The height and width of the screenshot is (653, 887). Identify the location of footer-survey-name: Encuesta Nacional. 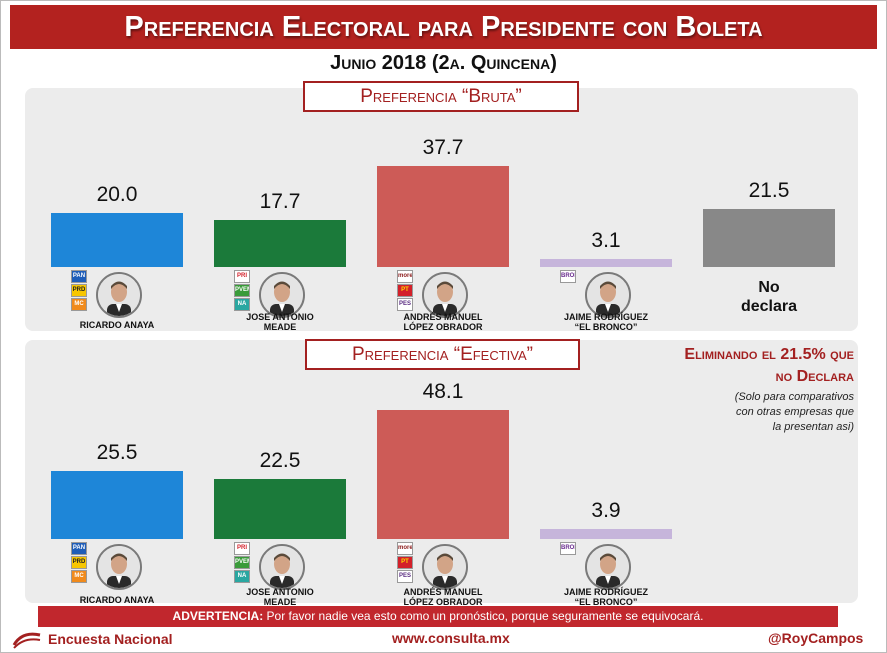
(110, 639).